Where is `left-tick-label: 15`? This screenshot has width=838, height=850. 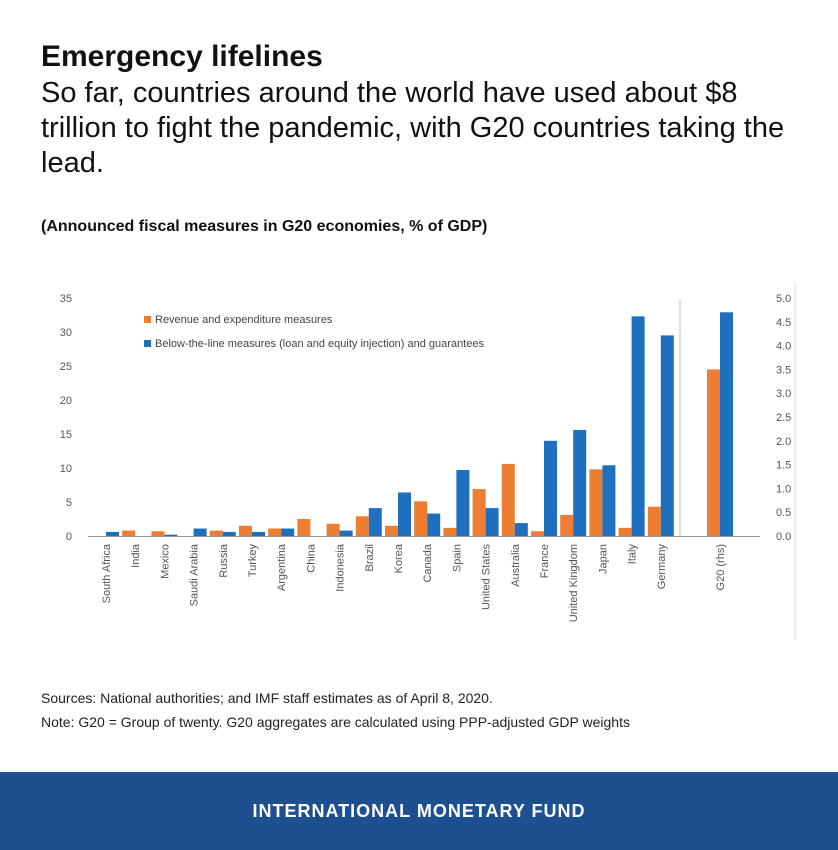 left-tick-label: 15 is located at coordinates (66, 435).